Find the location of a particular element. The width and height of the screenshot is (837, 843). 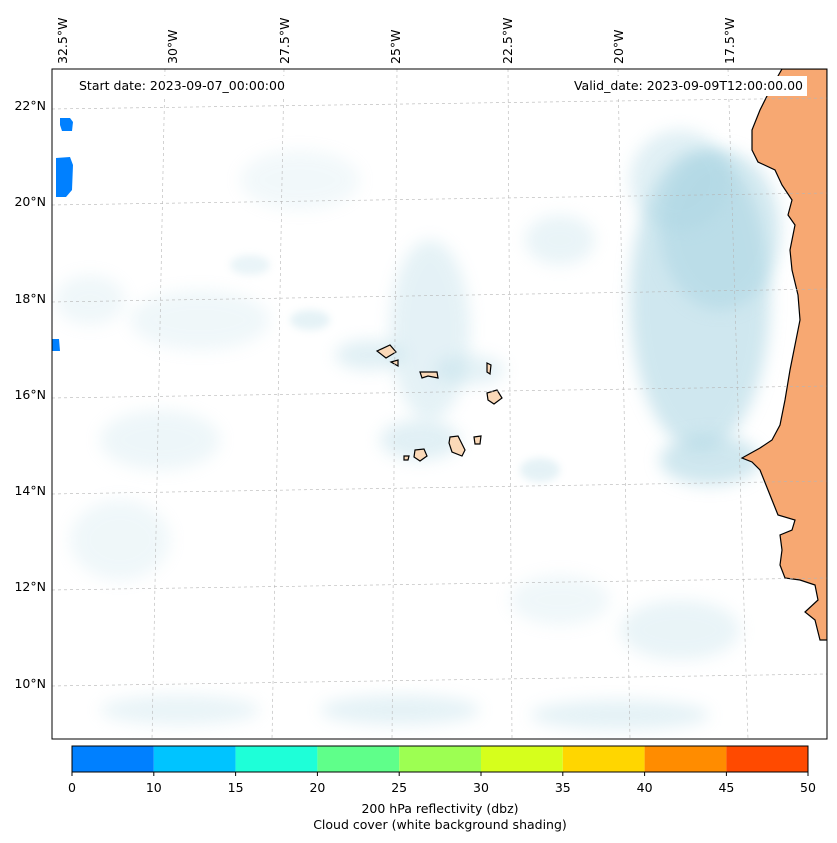

colorbar-tick: 25 is located at coordinates (399, 787).